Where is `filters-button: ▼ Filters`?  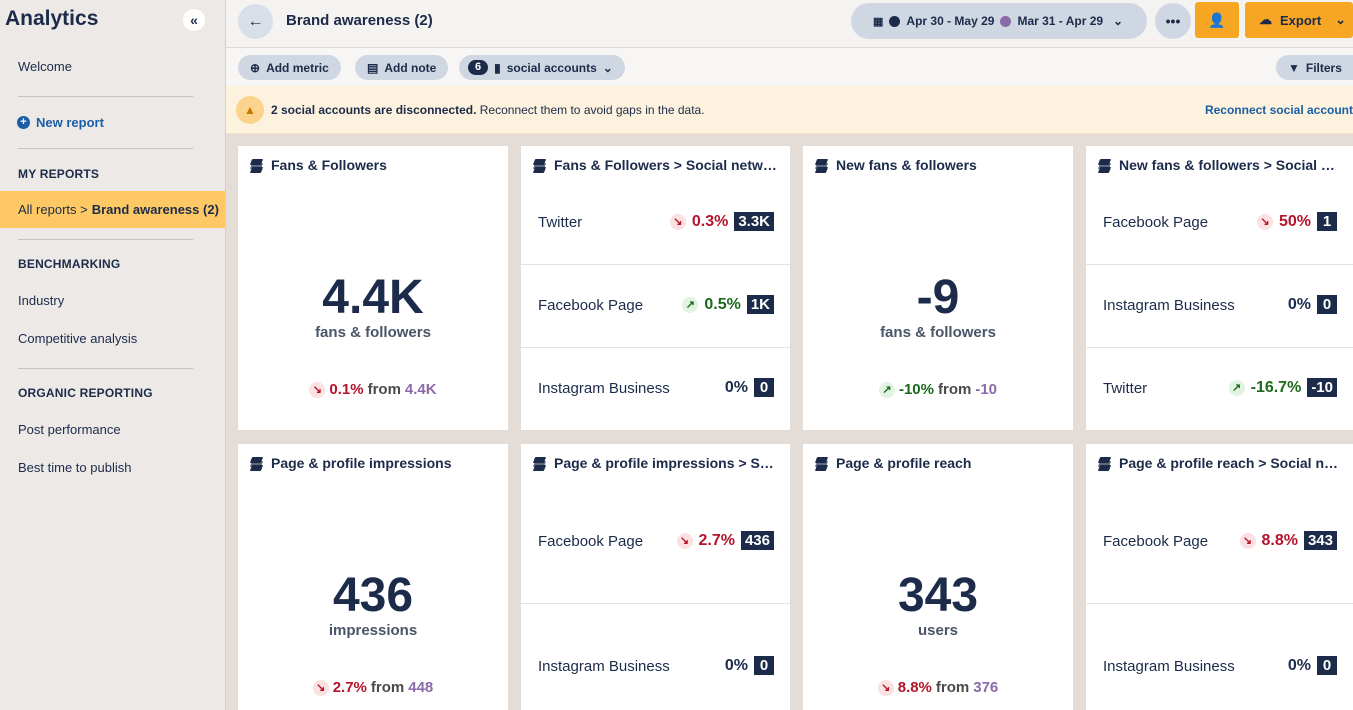
filters-button: ▼ Filters is located at coordinates (1314, 67).